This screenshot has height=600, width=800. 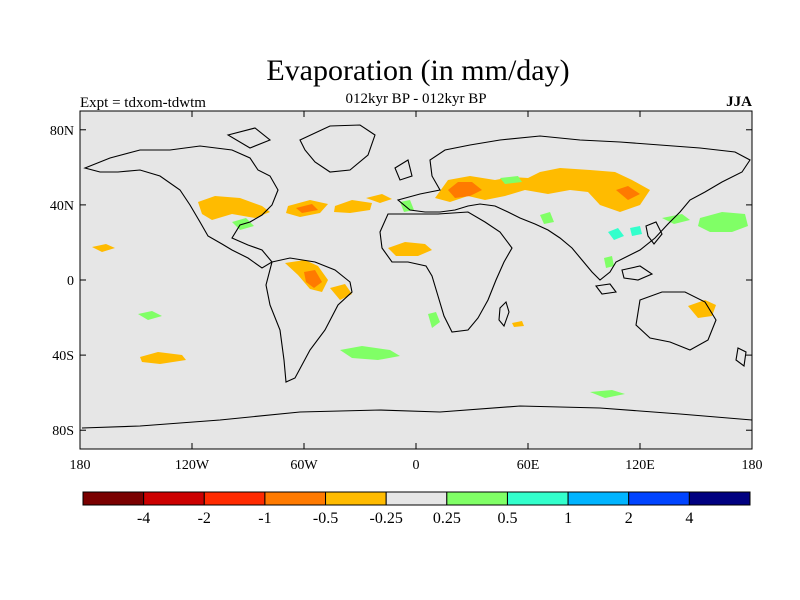 What do you see at coordinates (739, 102) in the screenshot?
I see `season-label: JJA` at bounding box center [739, 102].